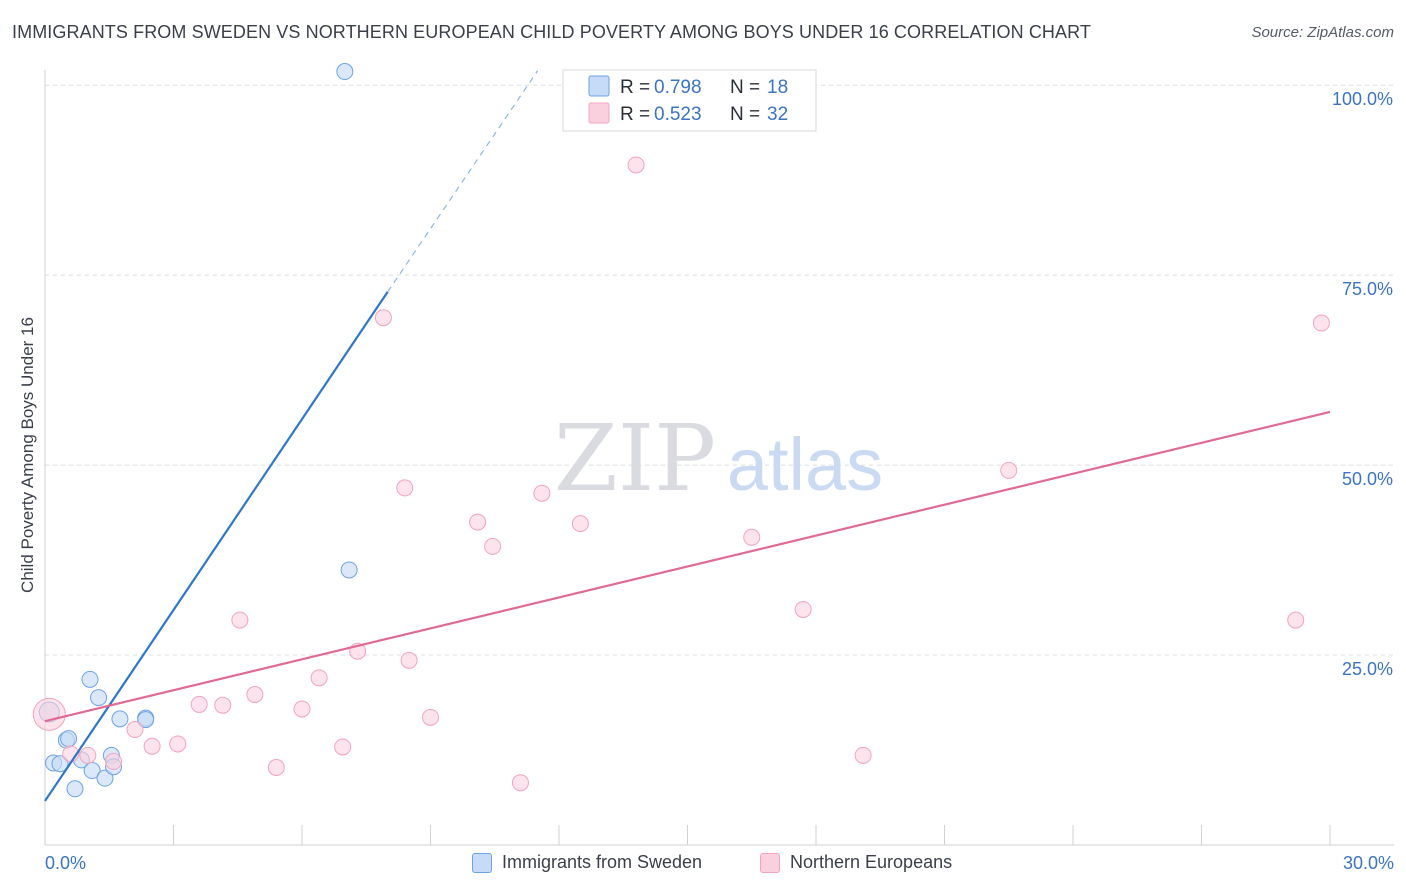  I want to click on stats-n-value-northern: 32, so click(777, 114).